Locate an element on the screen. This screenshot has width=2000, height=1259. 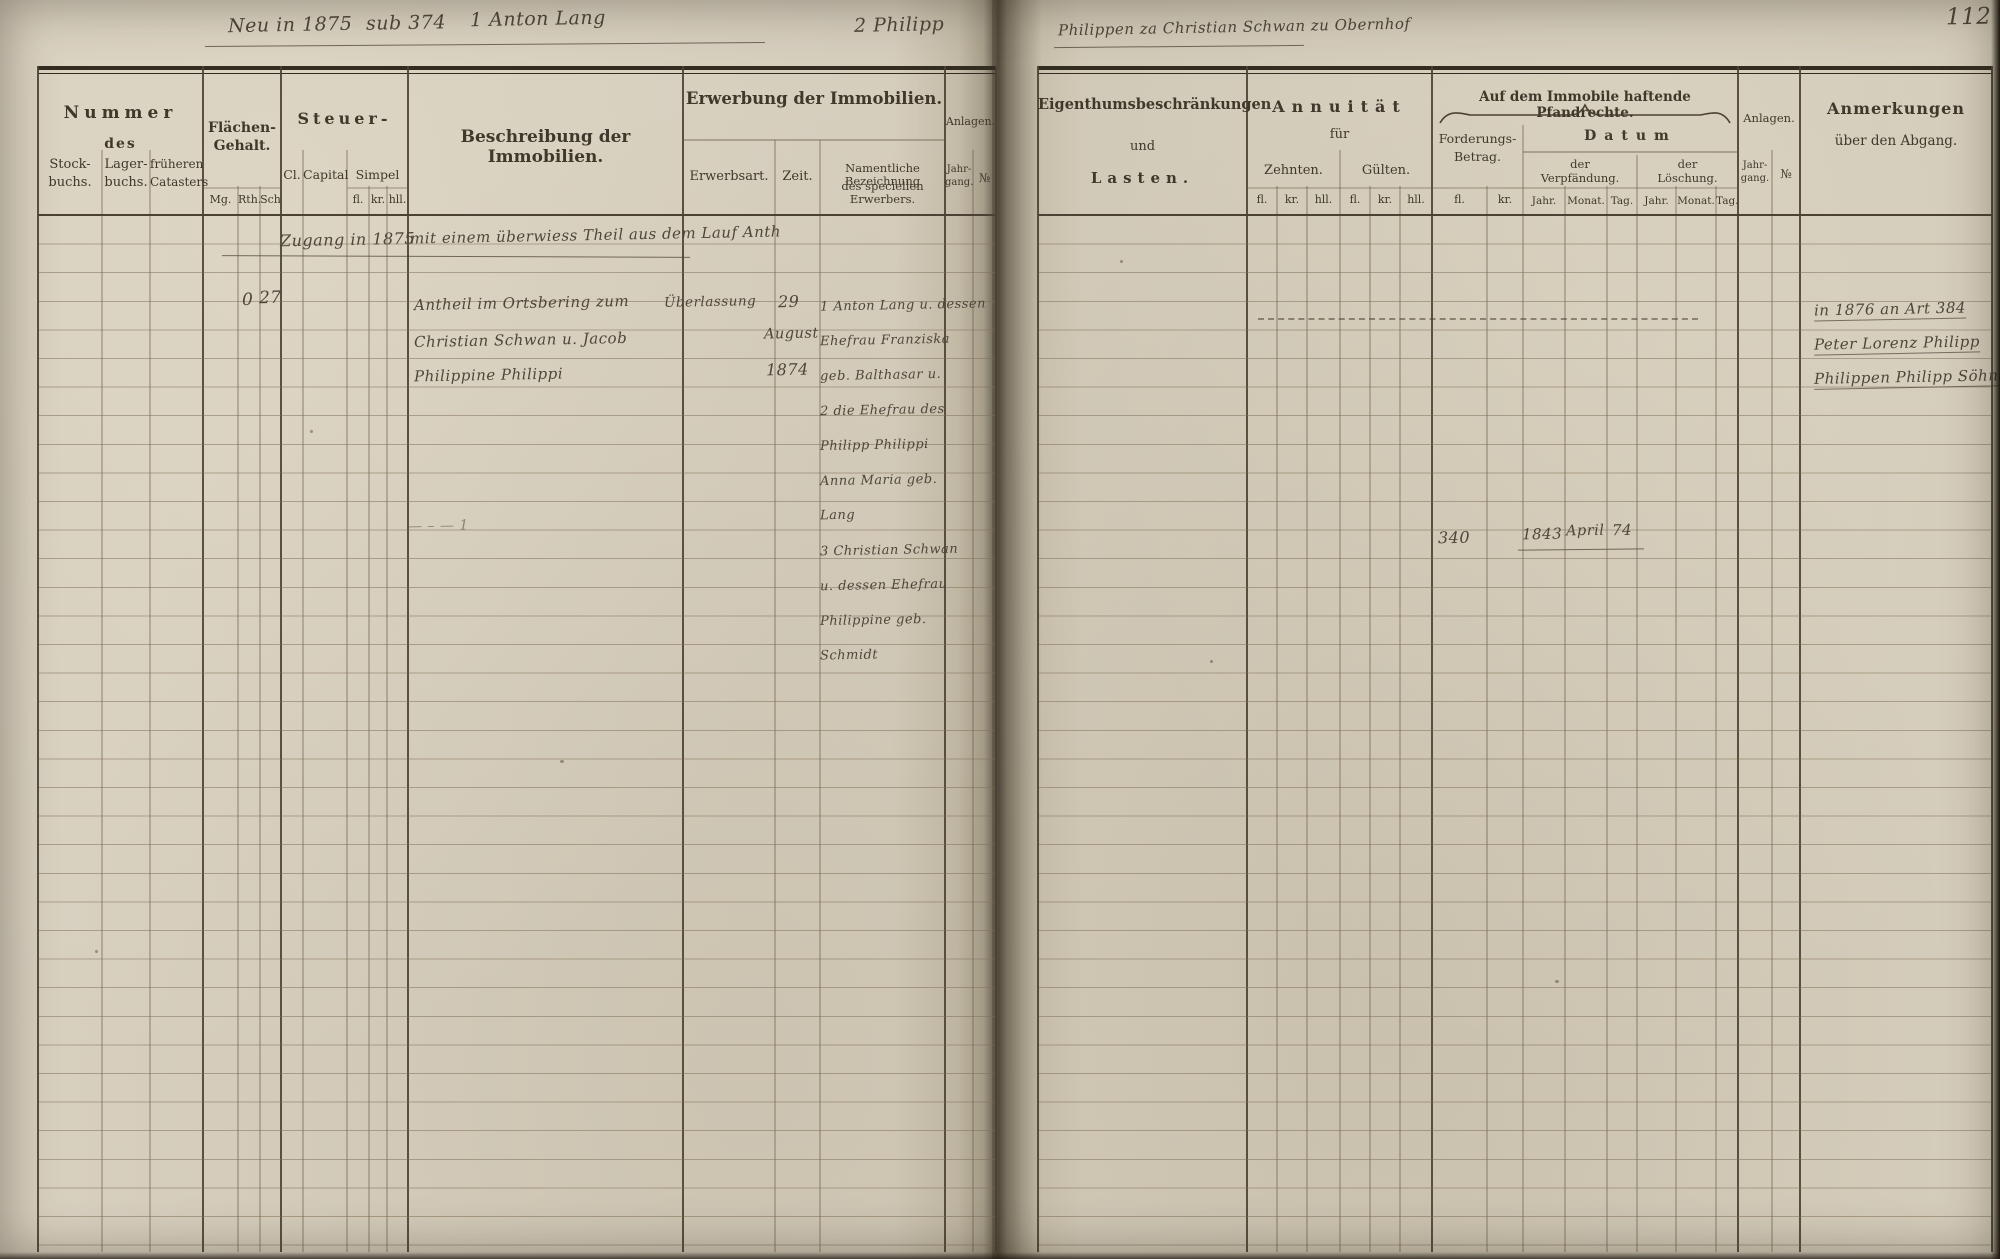
header-flaechen-2: Gehalt. is located at coordinates (242, 146).